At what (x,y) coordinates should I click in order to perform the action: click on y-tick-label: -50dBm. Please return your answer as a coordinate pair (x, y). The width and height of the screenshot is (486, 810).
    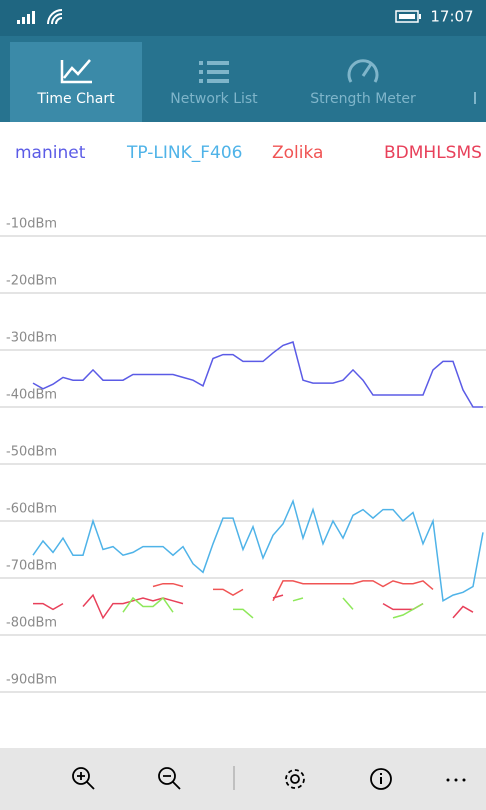
    Looking at the image, I should click on (31, 452).